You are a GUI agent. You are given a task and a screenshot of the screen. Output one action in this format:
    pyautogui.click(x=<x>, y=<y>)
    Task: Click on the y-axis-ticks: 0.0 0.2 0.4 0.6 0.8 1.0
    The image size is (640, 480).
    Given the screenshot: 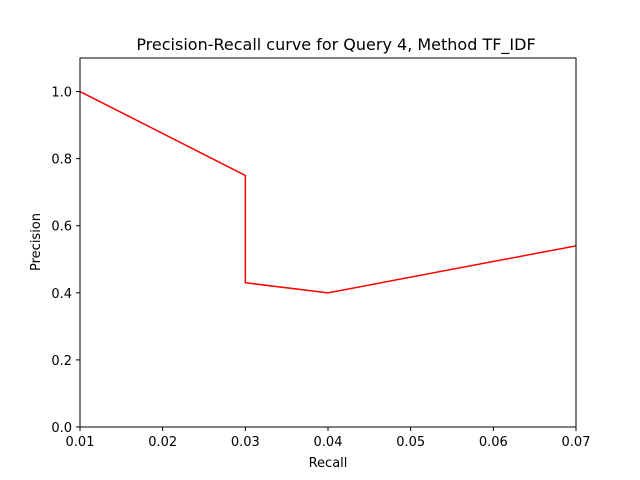 What is the action you would take?
    pyautogui.click(x=65, y=261)
    